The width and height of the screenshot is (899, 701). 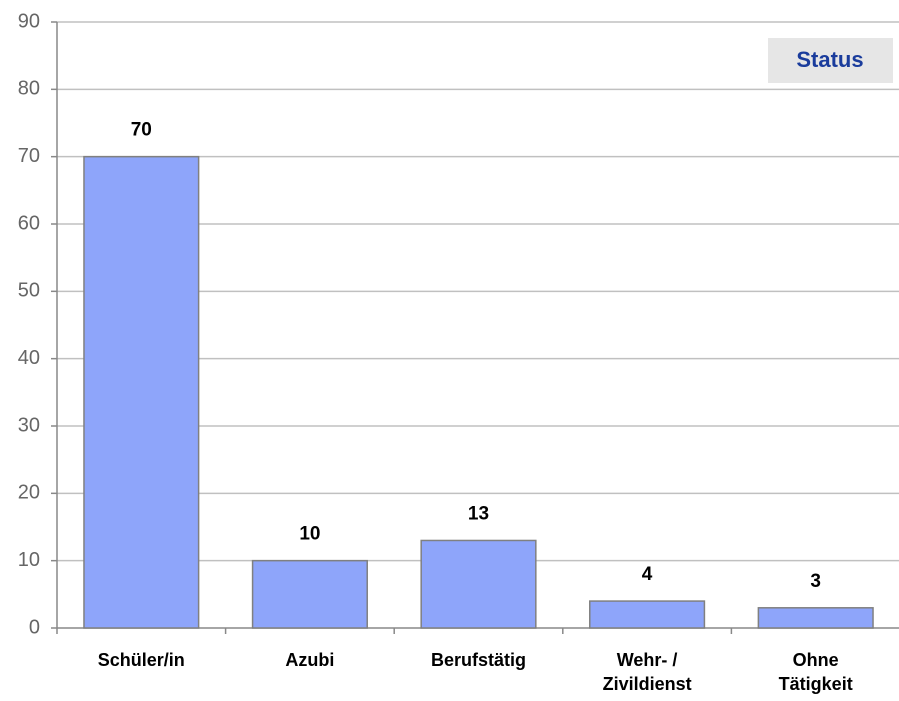 I want to click on y-tick-label: 10, so click(x=29, y=560).